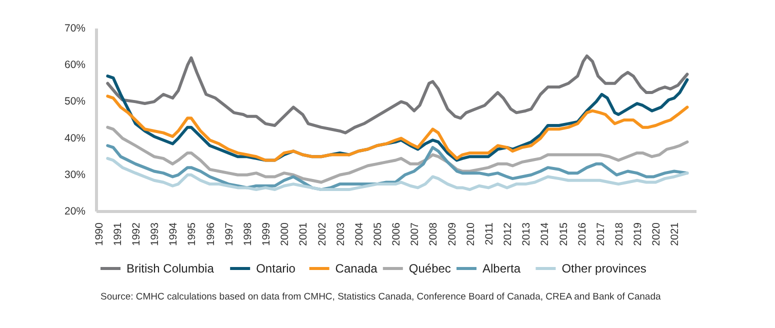  What do you see at coordinates (276, 269) in the screenshot?
I see `legend-label: Ontario` at bounding box center [276, 269].